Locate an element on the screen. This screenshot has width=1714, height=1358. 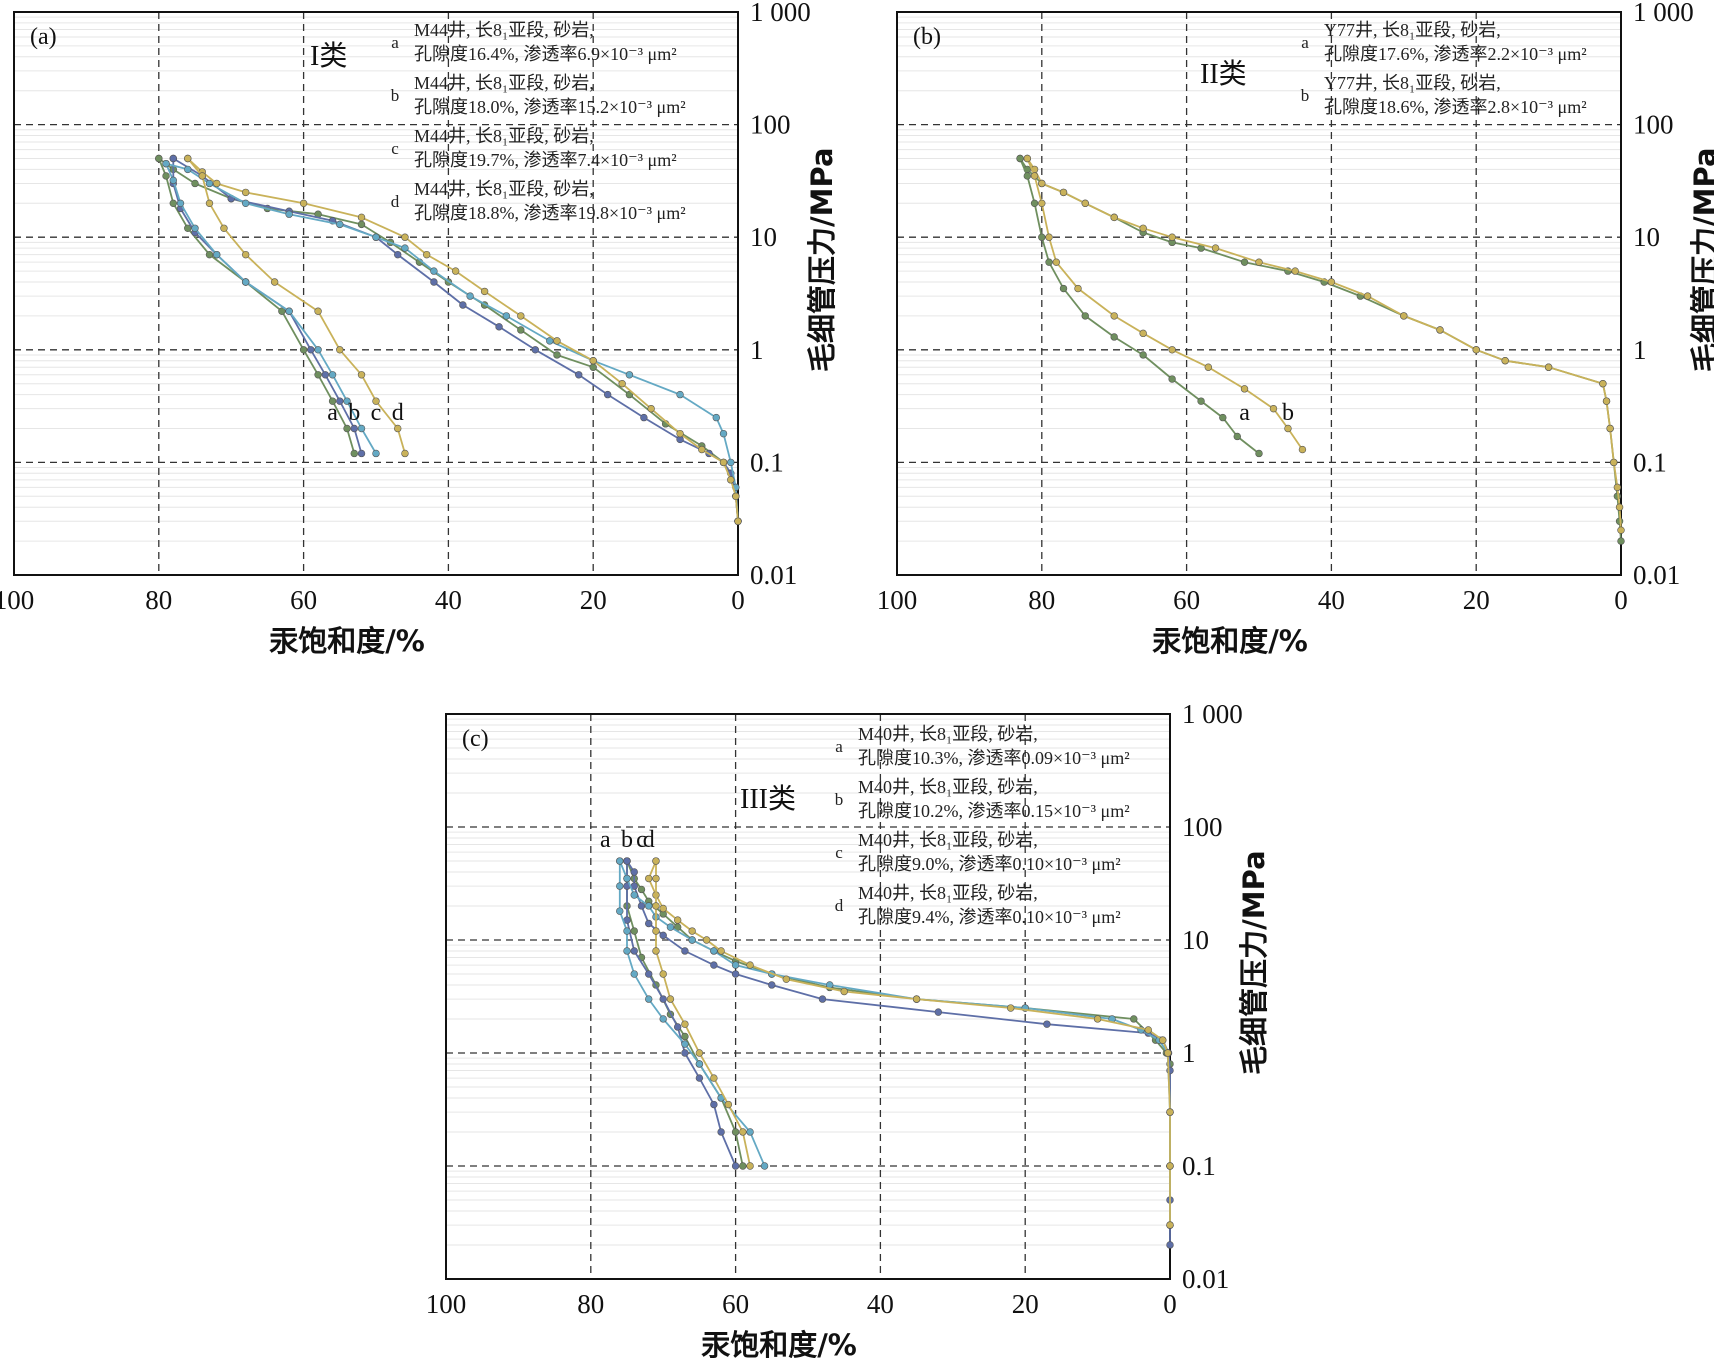
y-tick-label: 0.01 is located at coordinates (1205, 1279).